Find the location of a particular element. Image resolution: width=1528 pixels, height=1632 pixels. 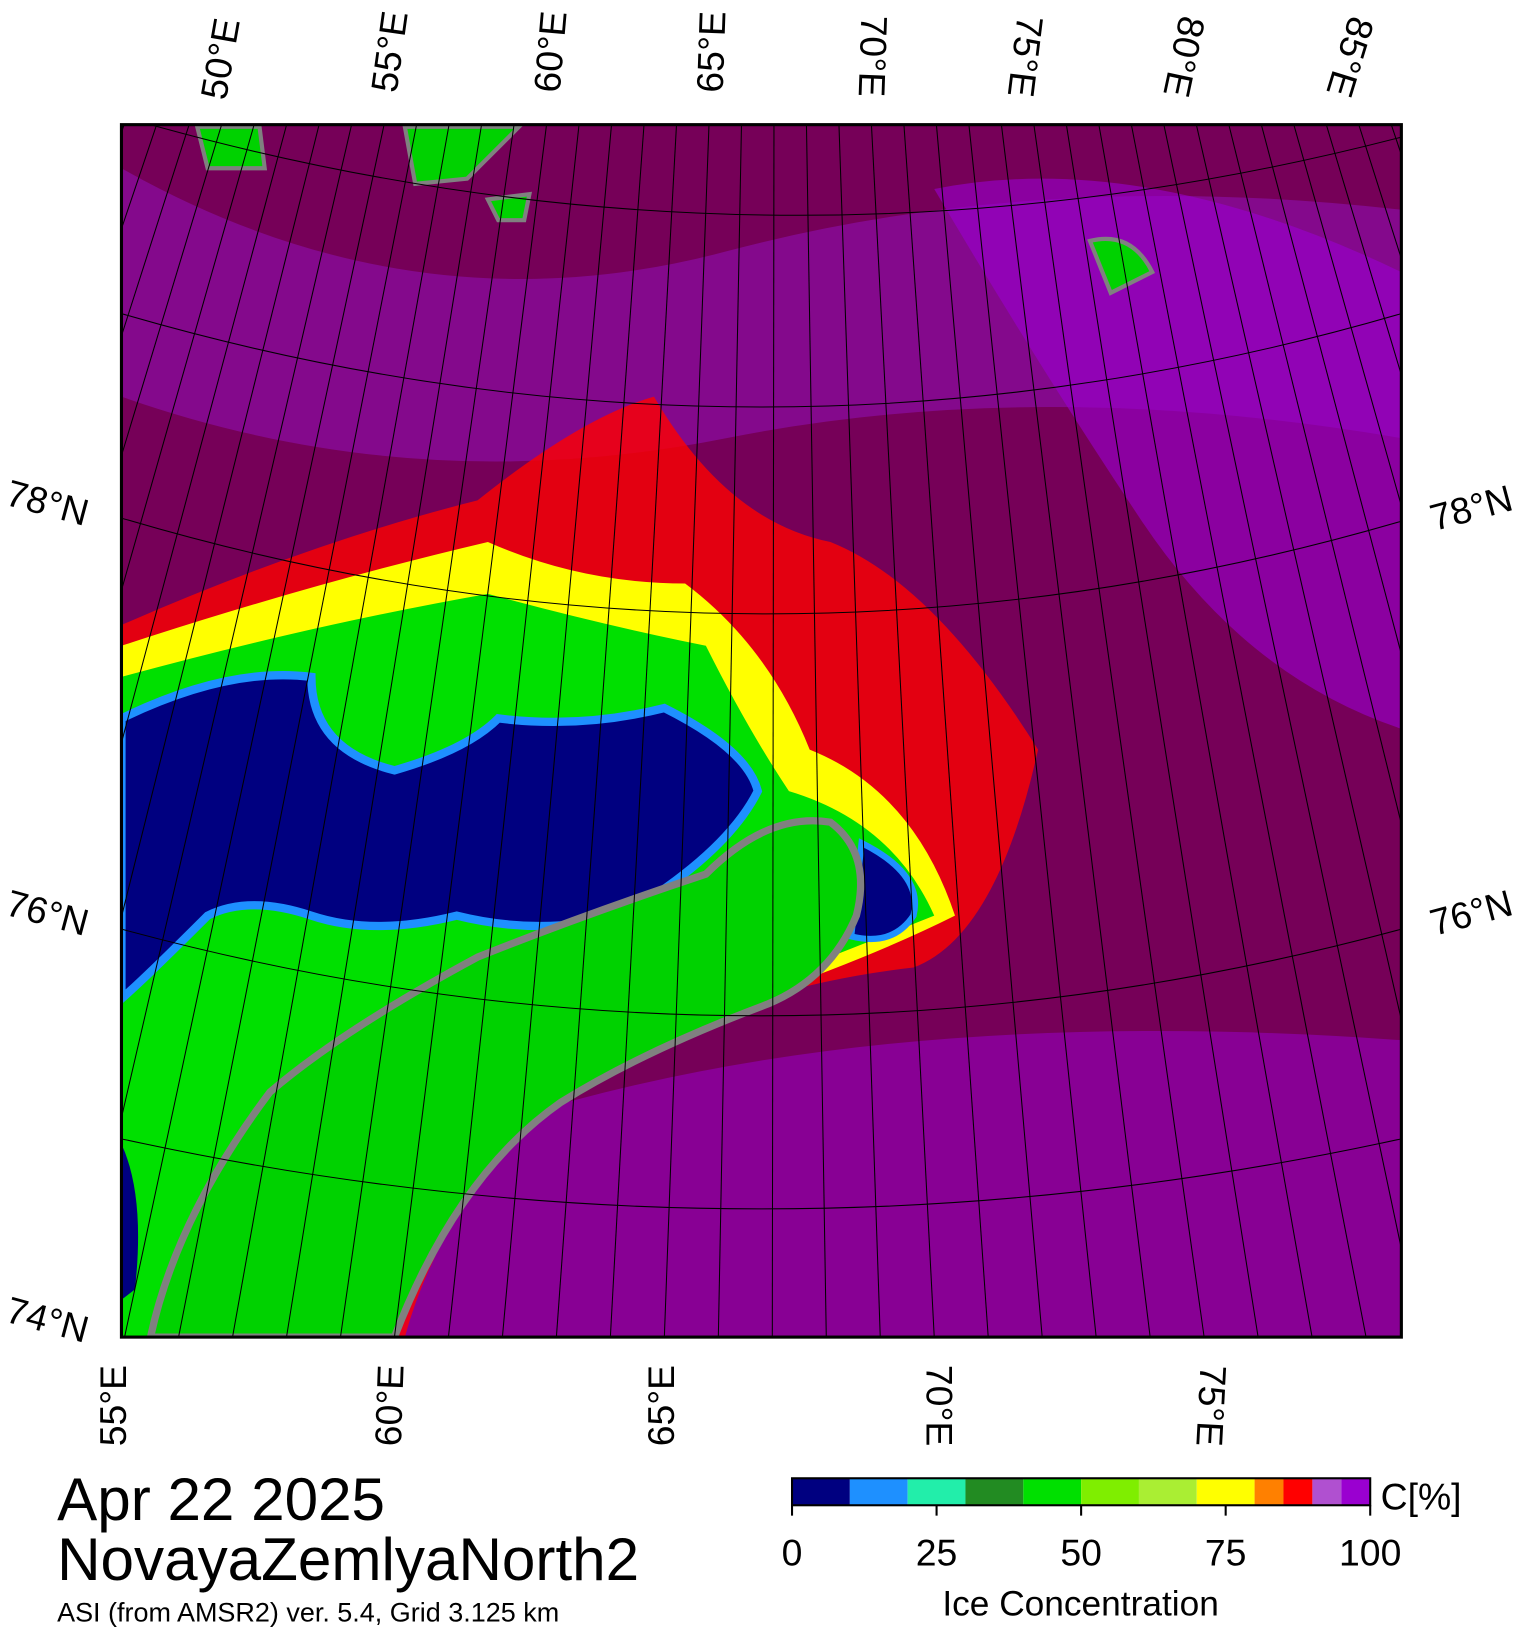

region: NovayaZemlyaNorth2 is located at coordinates (348, 1559).